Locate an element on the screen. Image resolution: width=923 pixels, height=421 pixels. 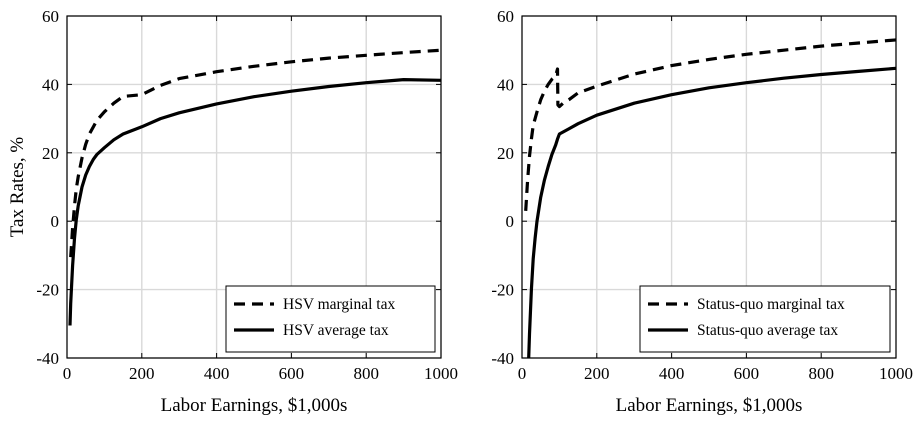
legend: HSV marginal tax HSV average tax is located at coordinates (330, 319).